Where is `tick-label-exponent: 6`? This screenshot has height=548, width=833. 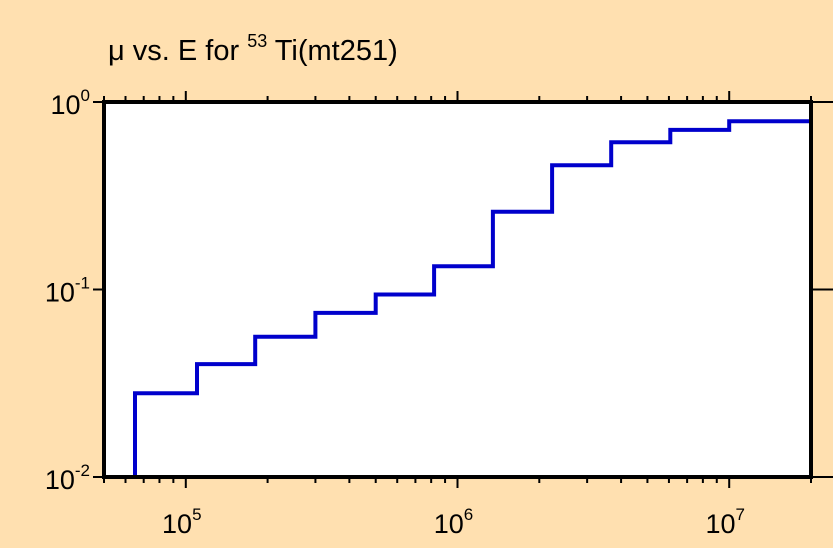 tick-label-exponent: 6 is located at coordinates (468, 514).